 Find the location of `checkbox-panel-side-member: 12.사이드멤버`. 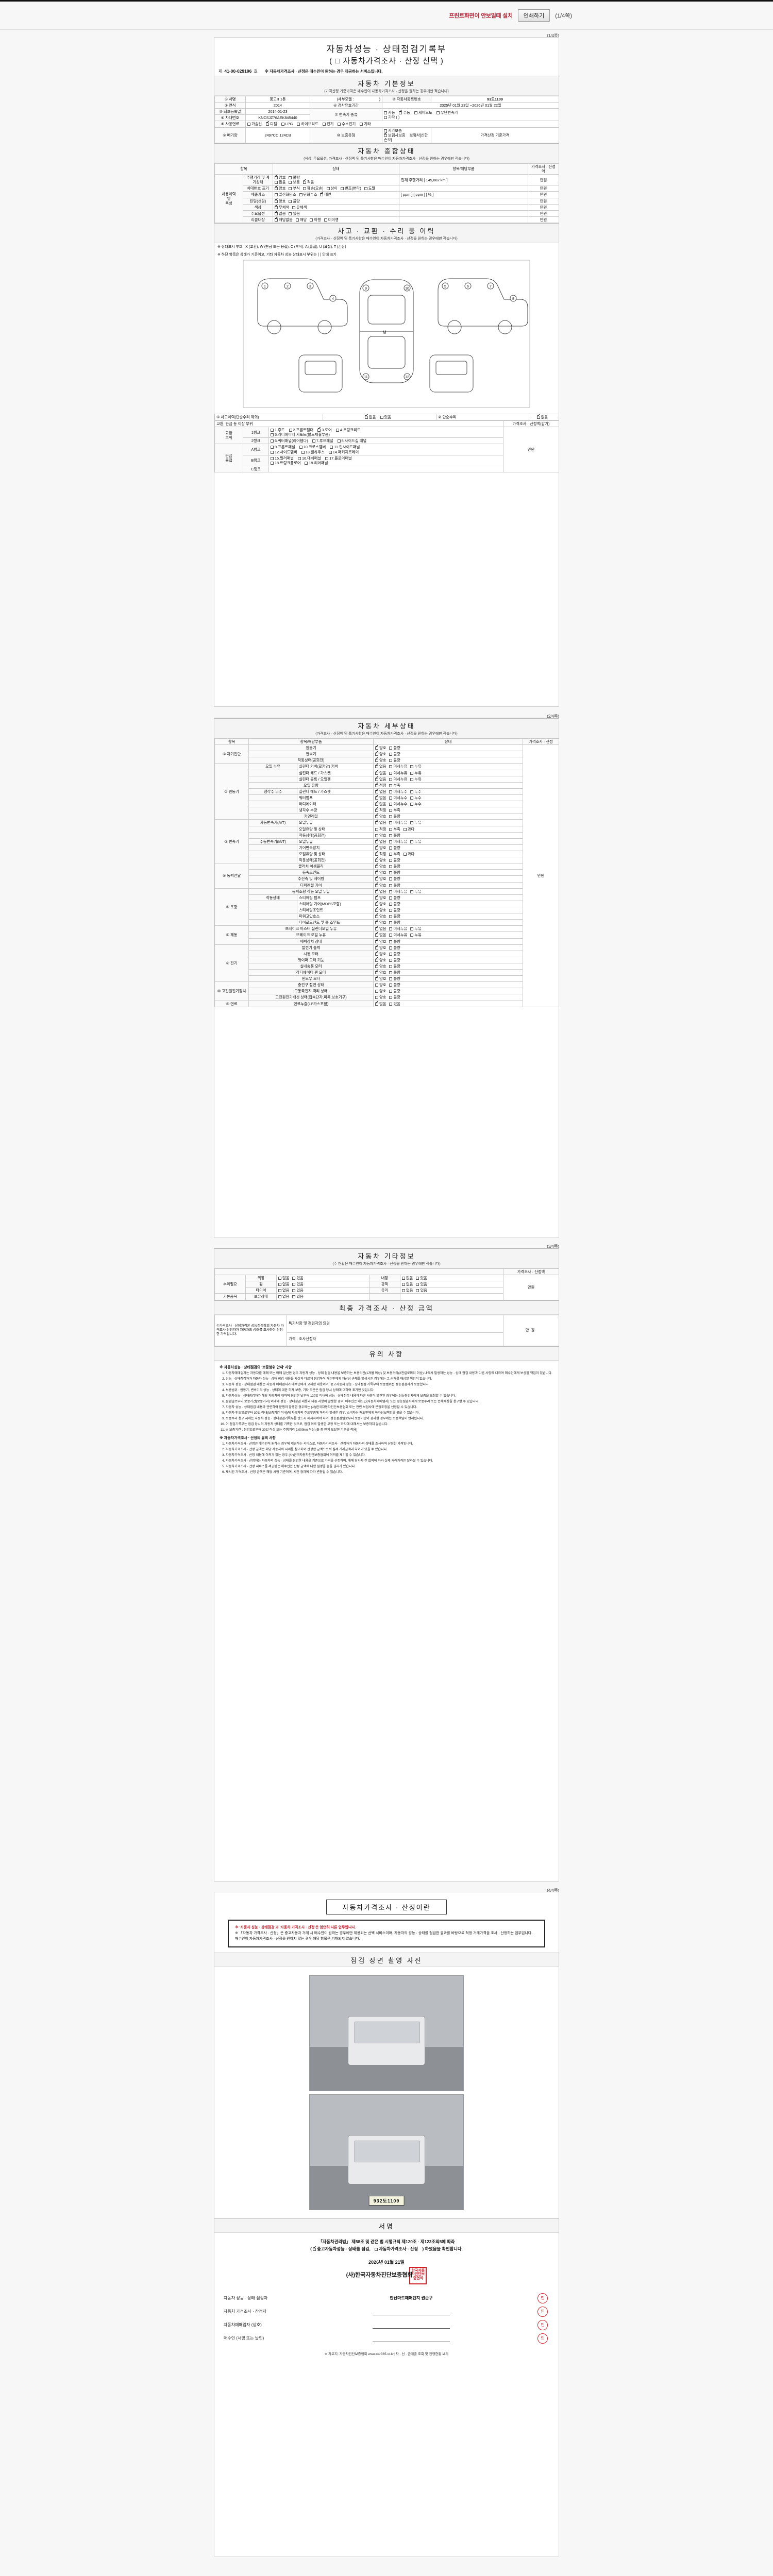

checkbox-panel-side-member: 12.사이드멤버 is located at coordinates (284, 452).